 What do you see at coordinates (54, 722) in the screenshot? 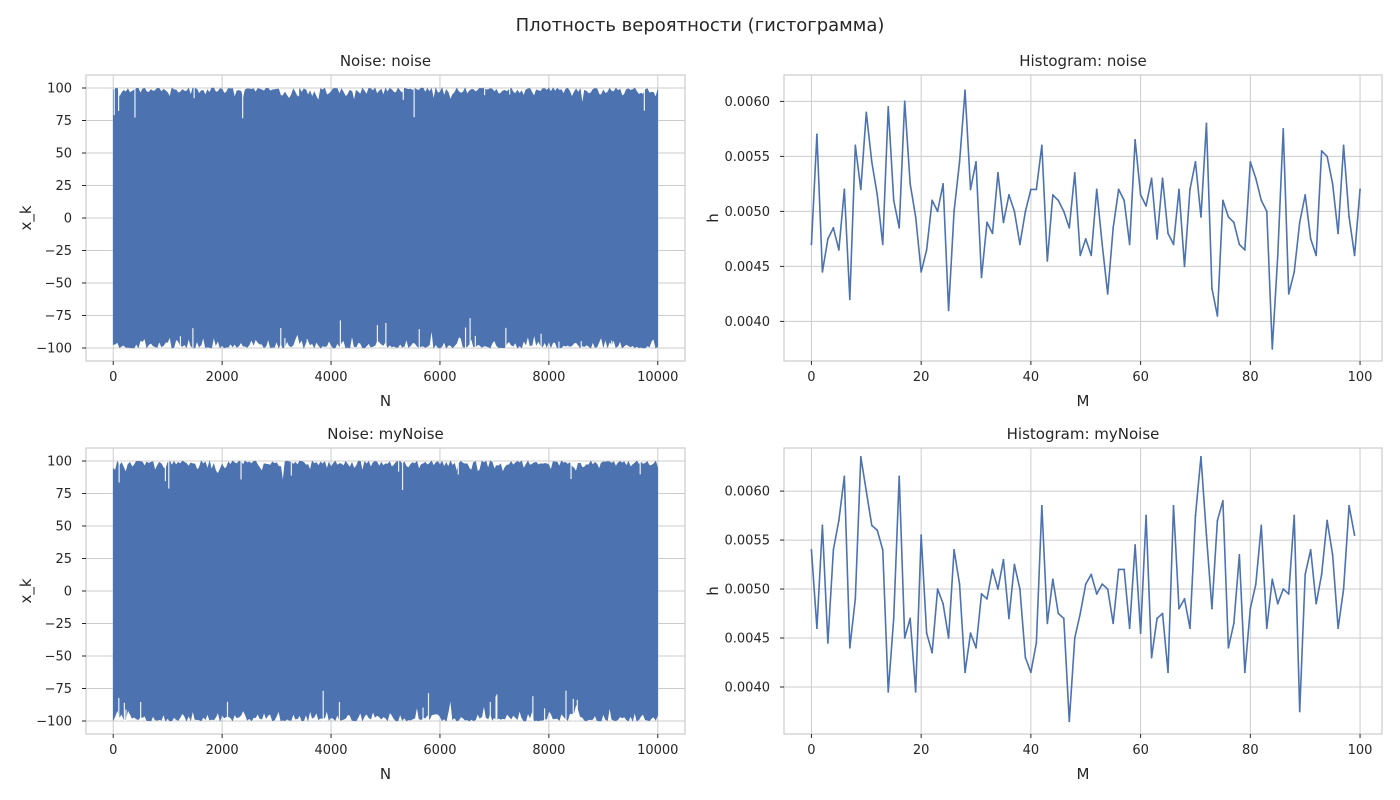
I see `mynoise-plot-ytick-label-8: −100` at bounding box center [54, 722].